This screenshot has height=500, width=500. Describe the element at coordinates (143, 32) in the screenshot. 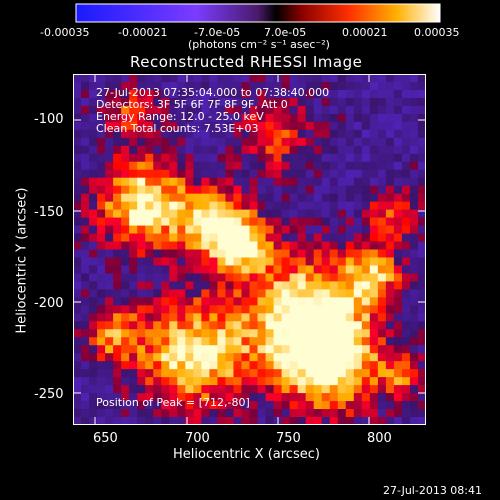

I see `colorbar-tick-label-1: -0.00021` at that location.